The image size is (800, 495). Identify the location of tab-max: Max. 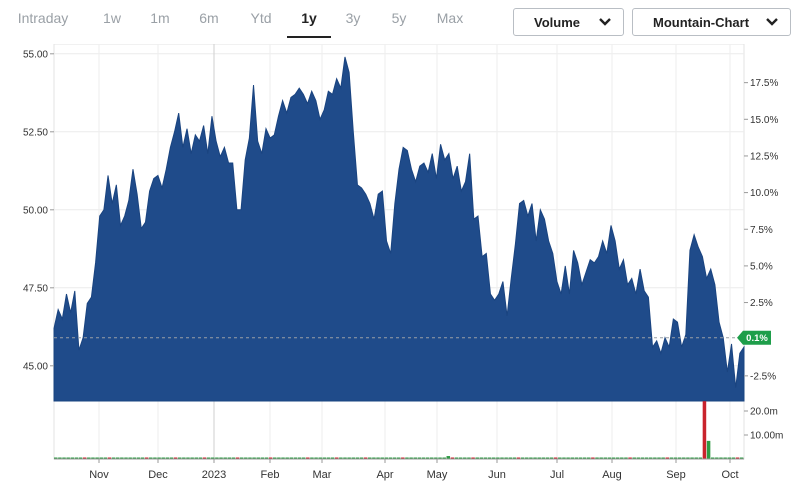
(450, 18).